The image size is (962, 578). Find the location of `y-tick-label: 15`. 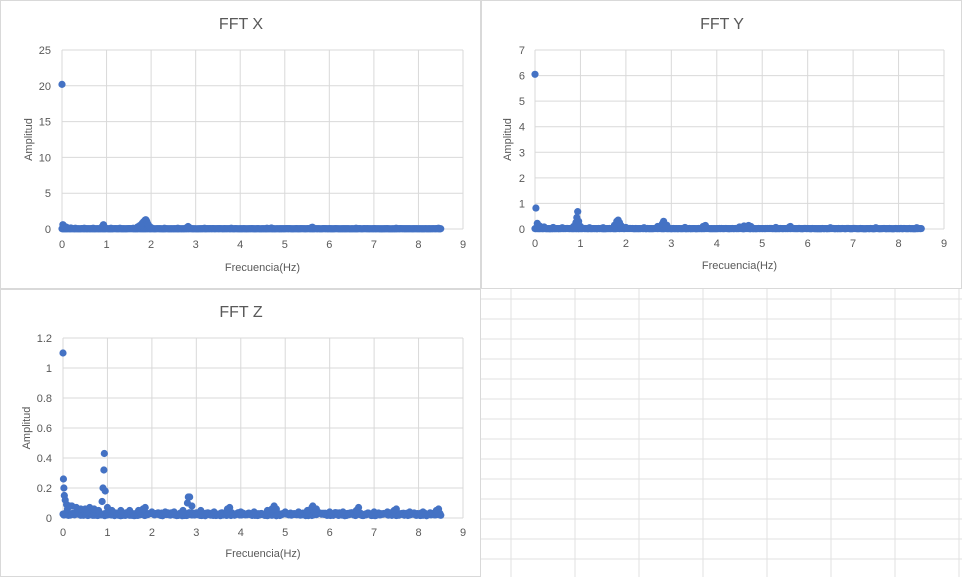

y-tick-label: 15 is located at coordinates (45, 123).